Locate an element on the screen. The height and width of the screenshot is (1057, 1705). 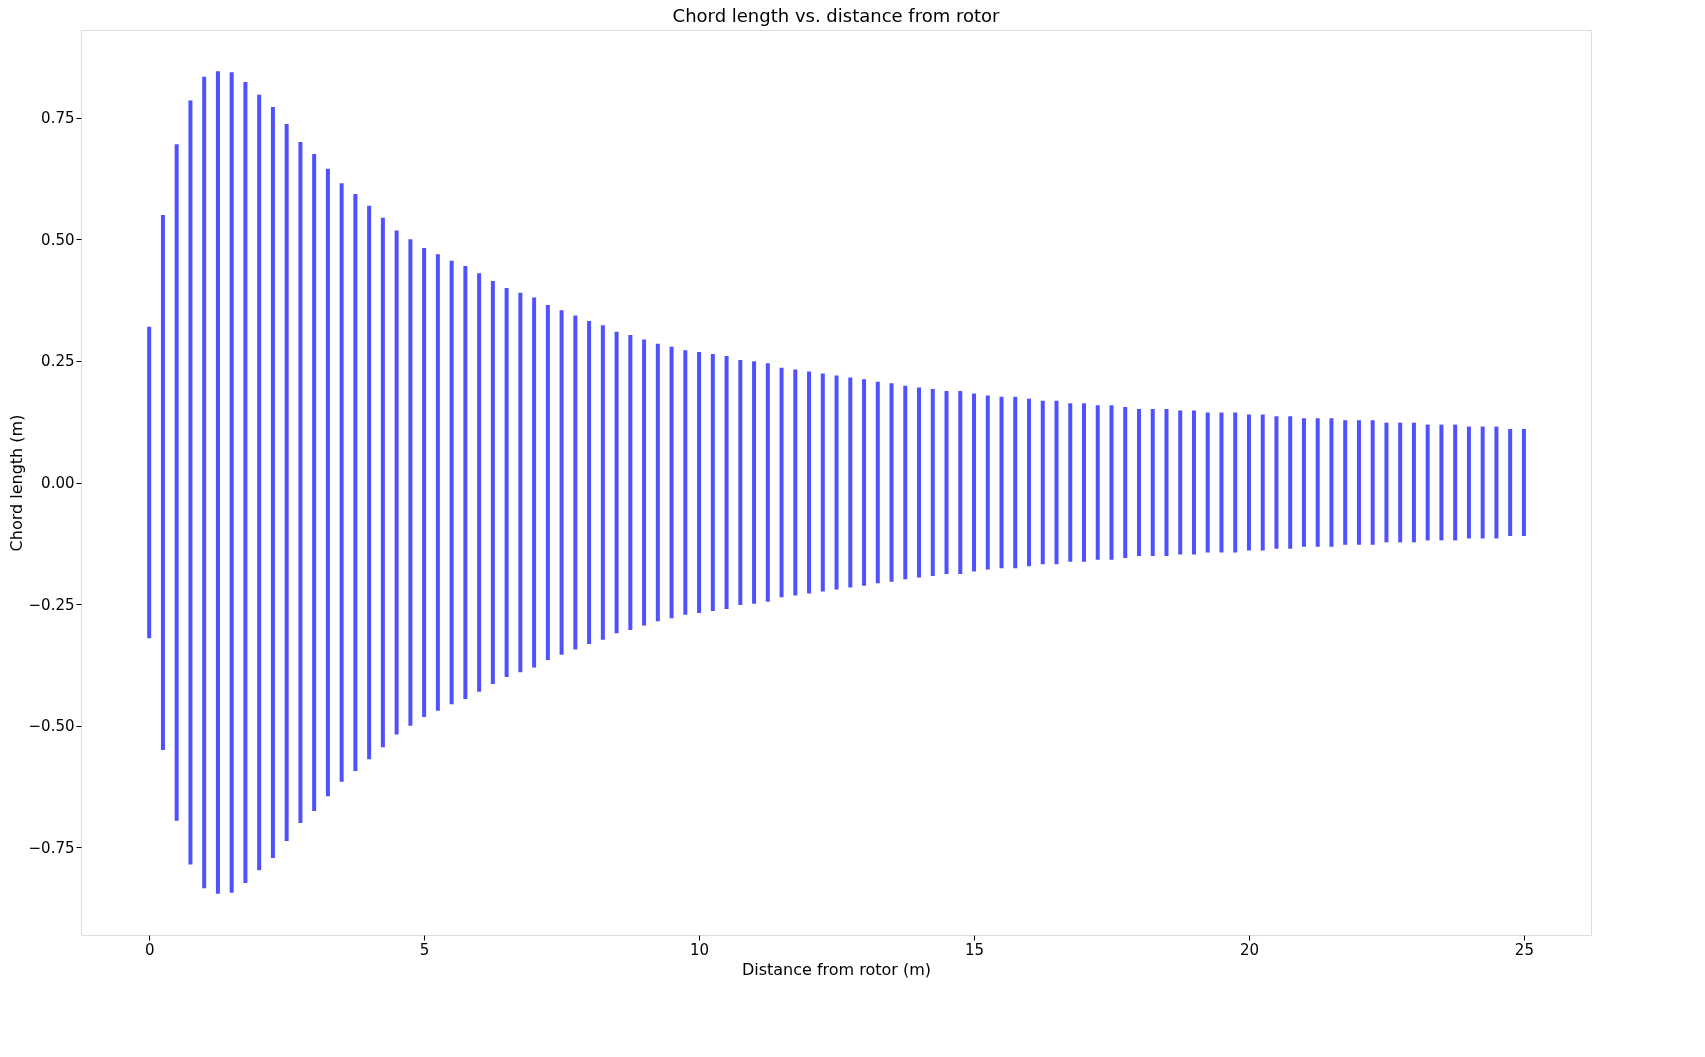
x-tick-label: 20 is located at coordinates (1249, 949).